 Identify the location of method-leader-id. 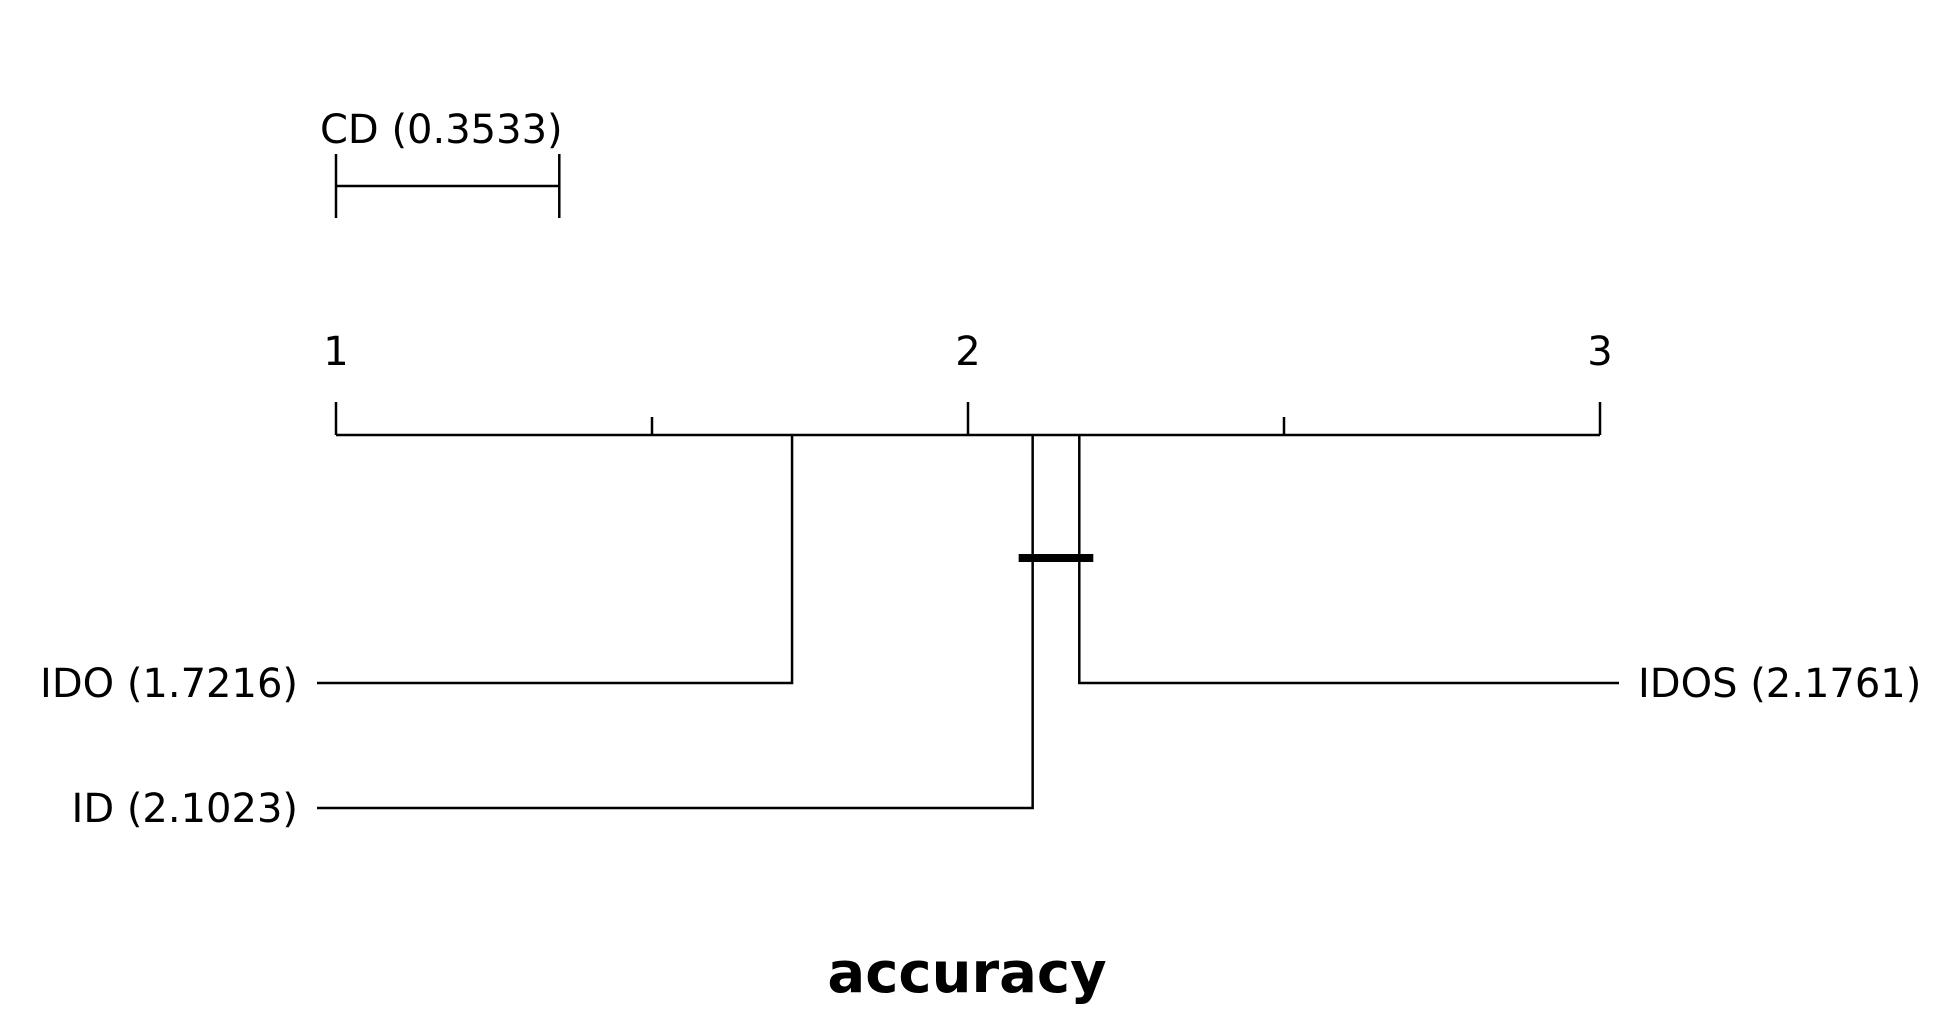
(675, 622).